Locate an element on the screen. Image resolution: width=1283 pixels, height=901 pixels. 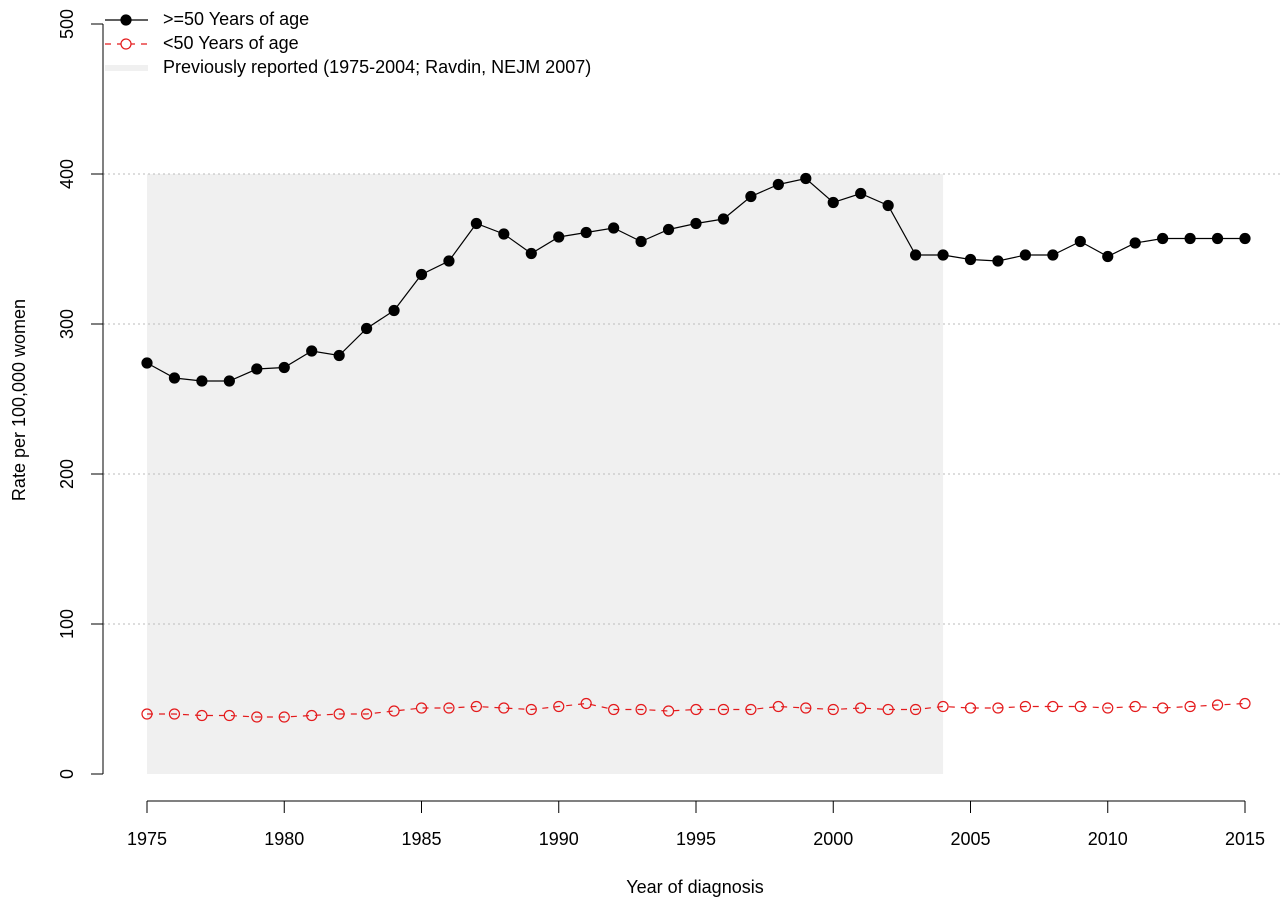
x-tick-label: 1995 is located at coordinates (696, 839).